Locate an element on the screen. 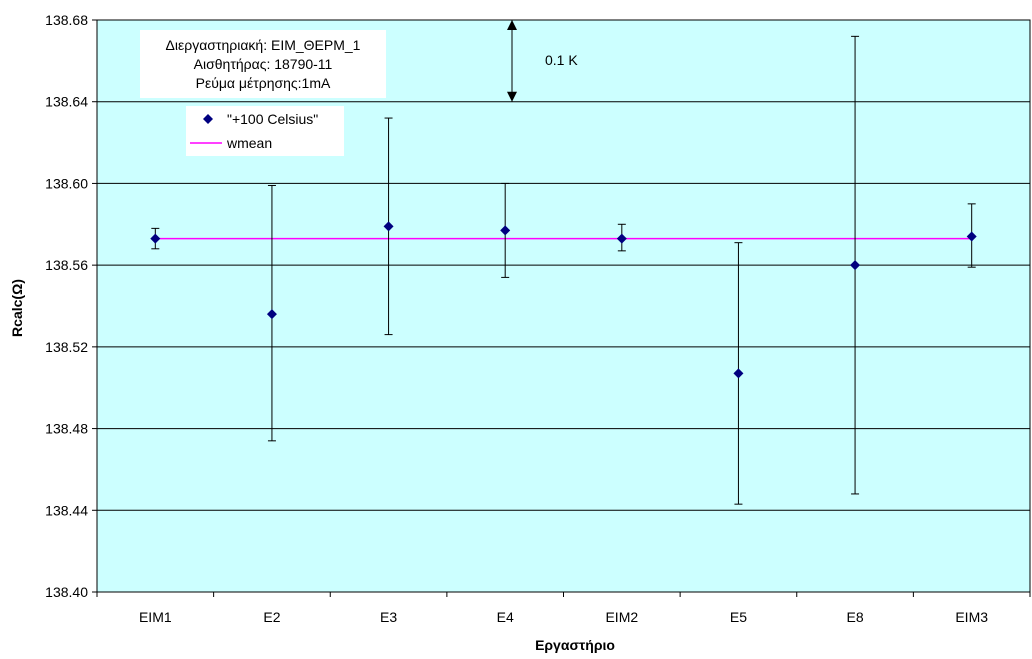 The width and height of the screenshot is (1032, 659). y-tick-label: 138.68 is located at coordinates (66, 20).